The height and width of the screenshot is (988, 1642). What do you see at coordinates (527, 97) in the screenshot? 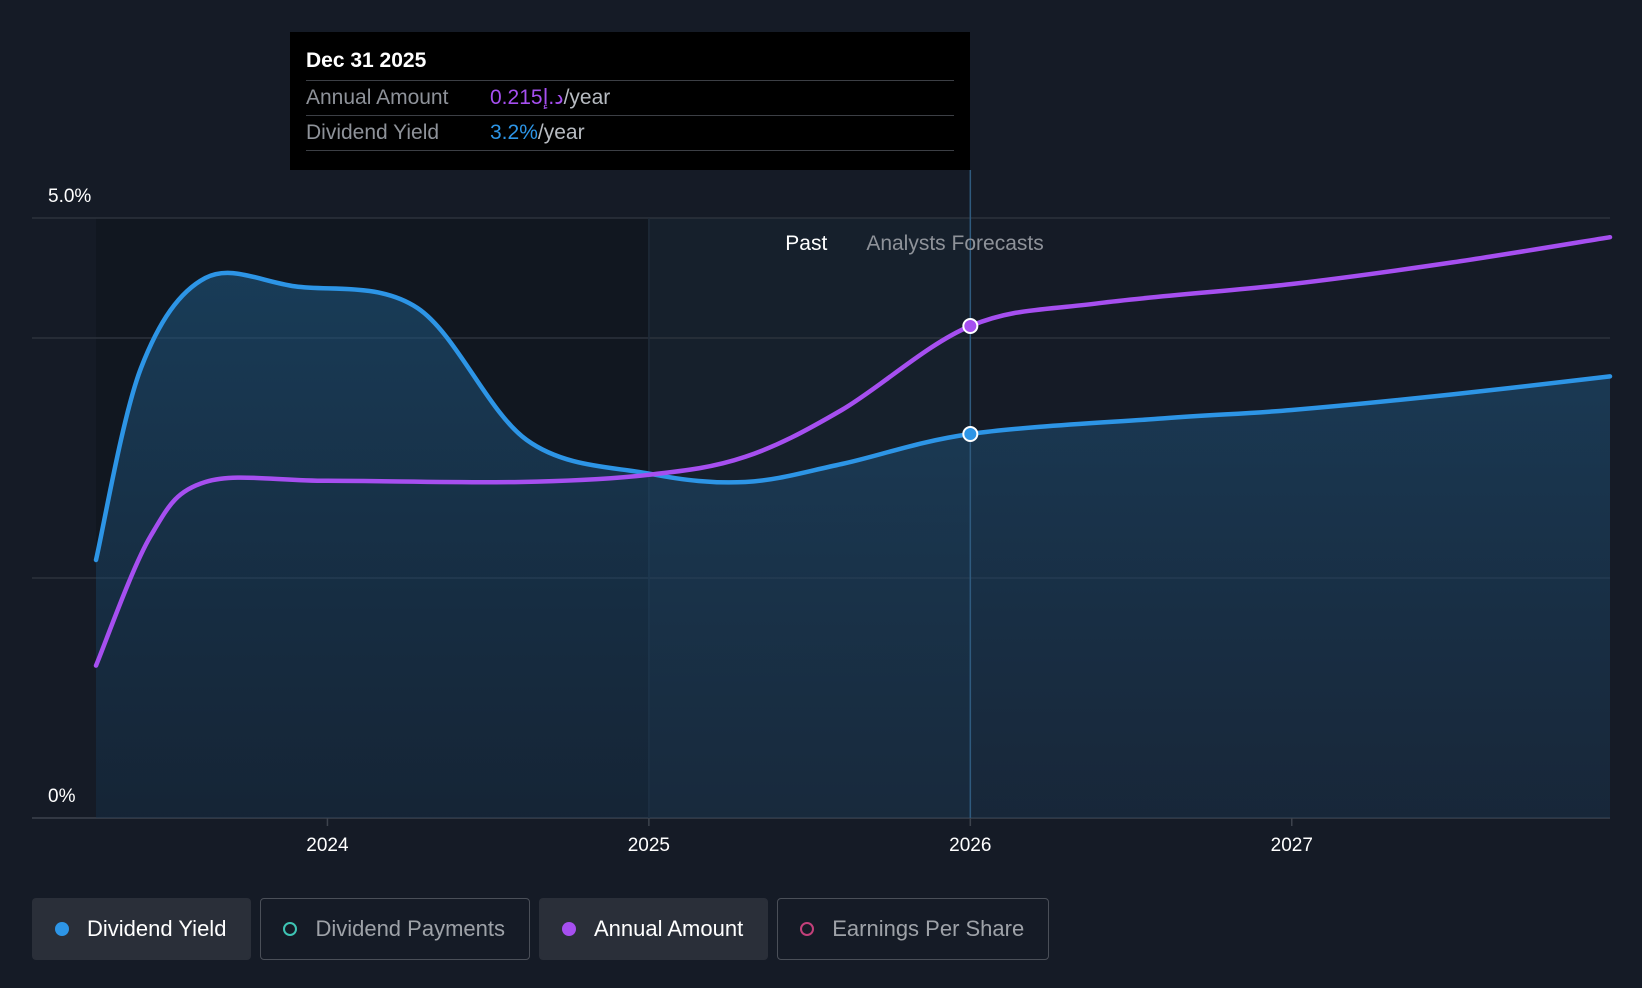
I see `tooltip-value: 0.215د.إ` at bounding box center [527, 97].